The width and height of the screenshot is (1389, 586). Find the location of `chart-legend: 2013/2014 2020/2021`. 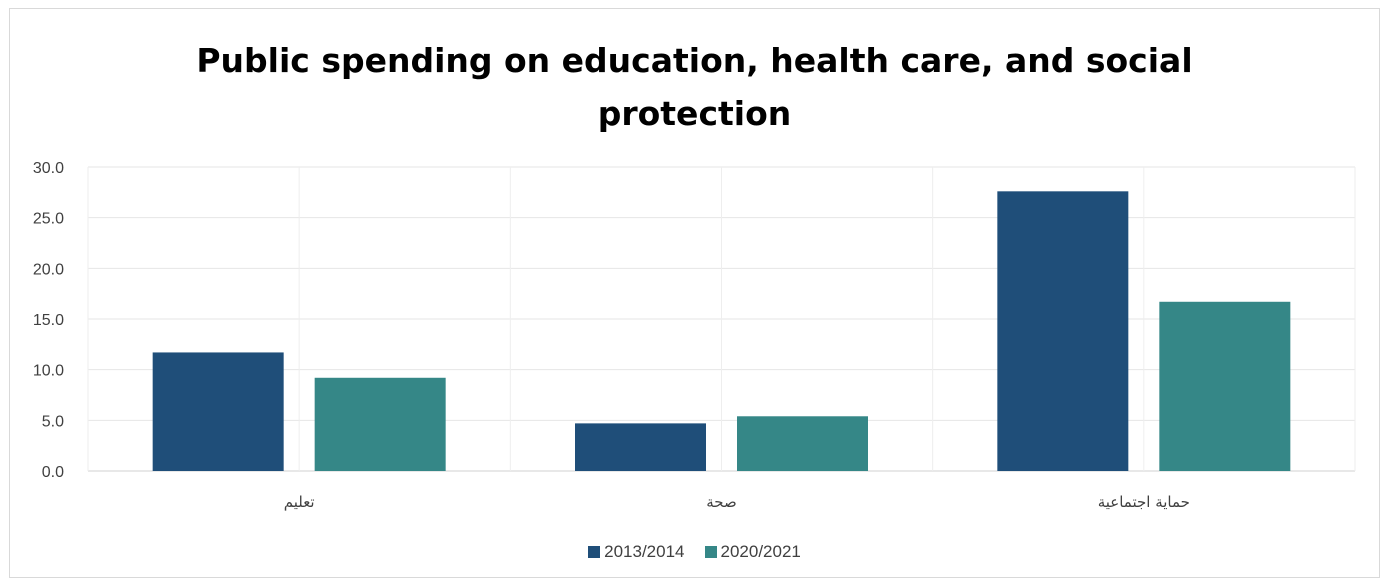

chart-legend: 2013/2014 2020/2021 is located at coordinates (694, 552).